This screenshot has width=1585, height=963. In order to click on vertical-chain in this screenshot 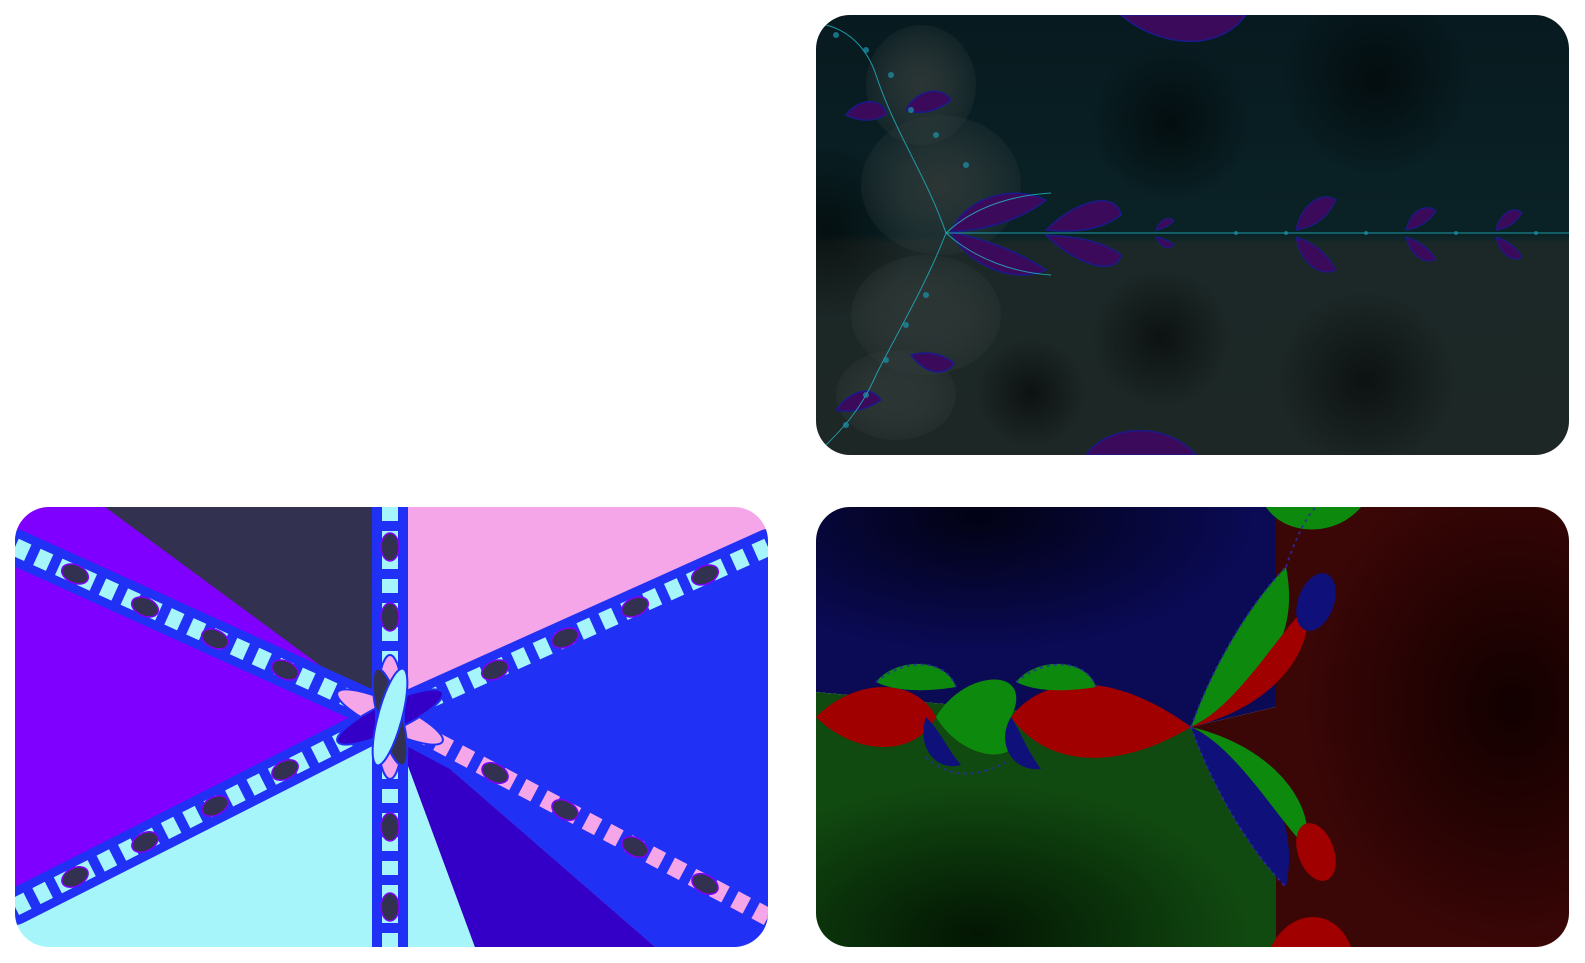, I will do `click(1276, 727)`.